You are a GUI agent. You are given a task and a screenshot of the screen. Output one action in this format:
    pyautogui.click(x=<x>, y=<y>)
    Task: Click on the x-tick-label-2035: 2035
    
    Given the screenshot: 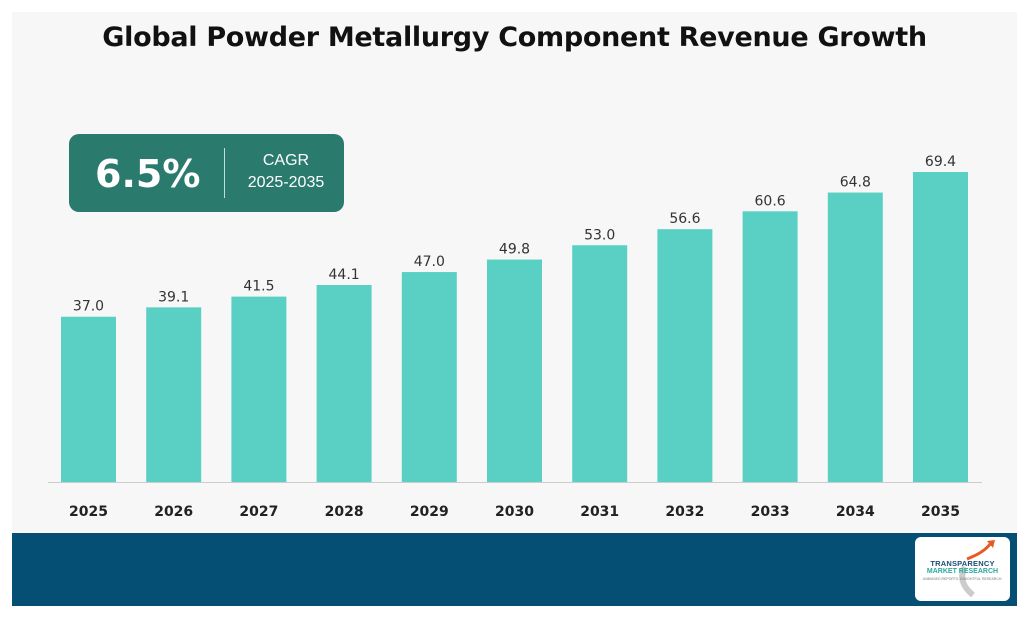 What is the action you would take?
    pyautogui.click(x=940, y=512)
    